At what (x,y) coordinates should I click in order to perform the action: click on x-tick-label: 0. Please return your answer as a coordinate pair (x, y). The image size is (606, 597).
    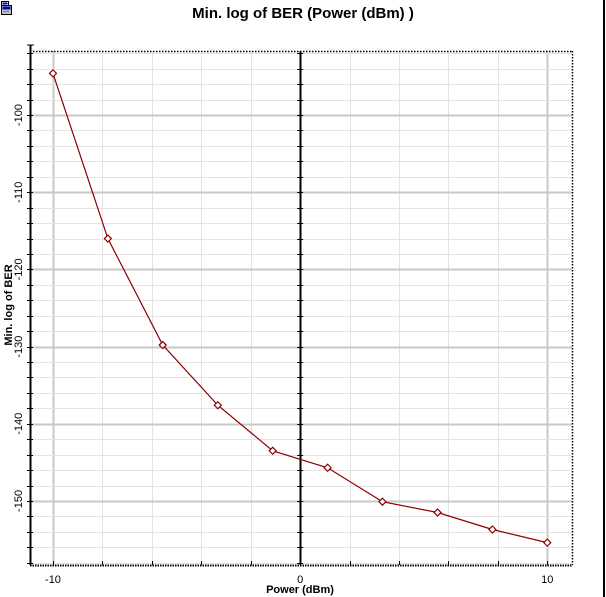
    Looking at the image, I should click on (300, 580).